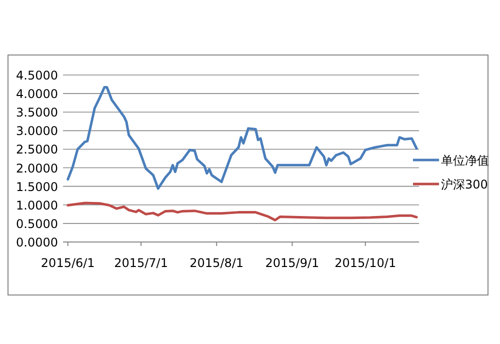  What do you see at coordinates (37, 223) in the screenshot?
I see `y-tick-label: 0.5000` at bounding box center [37, 223].